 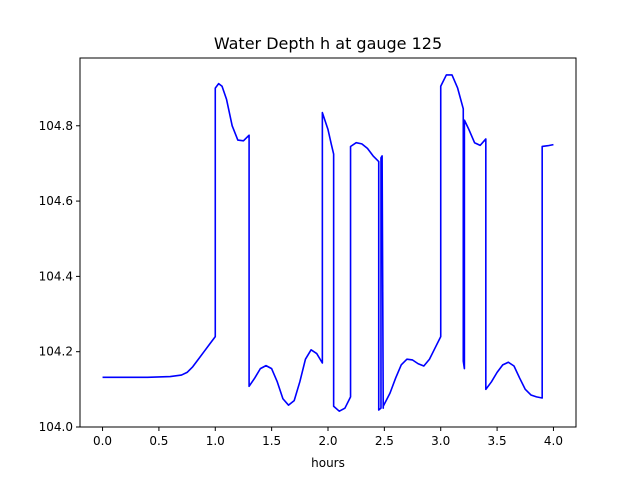 I want to click on x-tick-label: 1.0, so click(x=215, y=441).